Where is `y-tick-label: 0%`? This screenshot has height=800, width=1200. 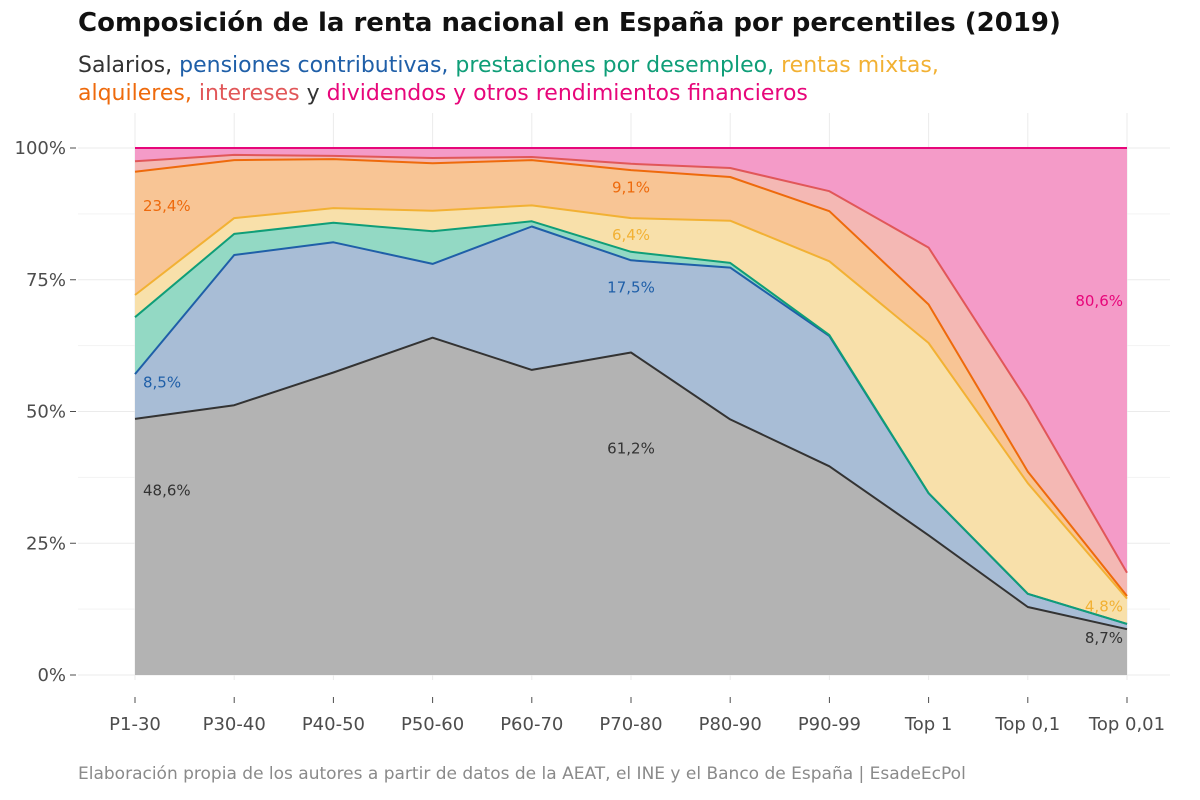 y-tick-label: 0% is located at coordinates (51, 675).